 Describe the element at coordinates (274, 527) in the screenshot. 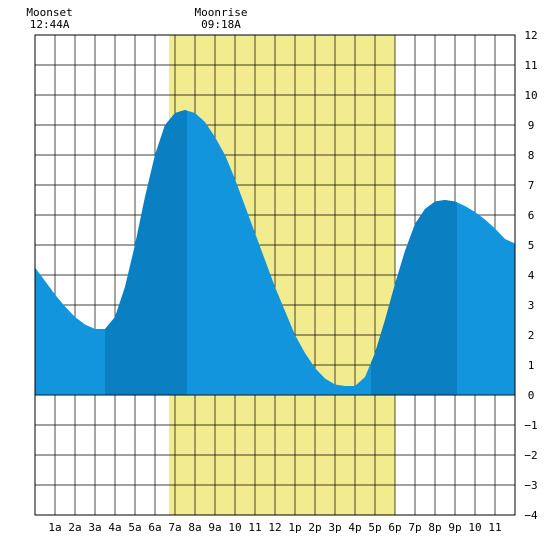

I see `x-tick-label: 12` at that location.